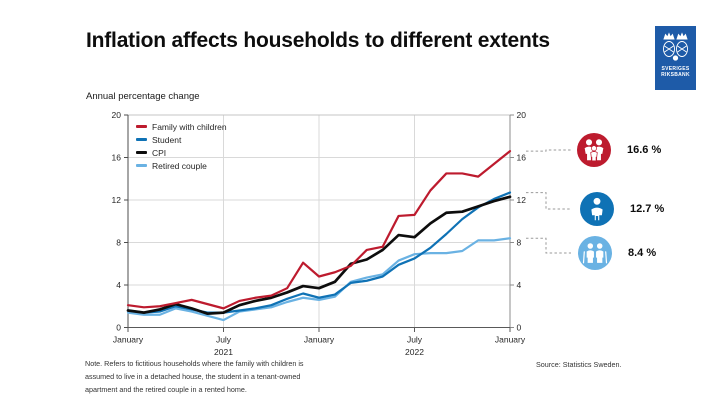 This screenshot has width=717, height=403. I want to click on legend-label-retired: Retired couple, so click(179, 165).